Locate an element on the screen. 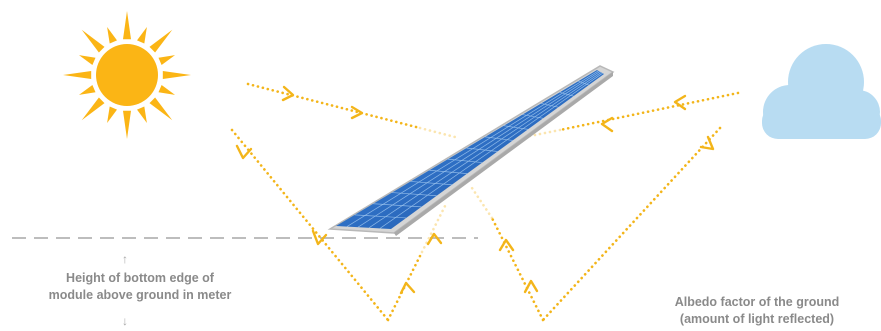 This screenshot has width=881, height=331. height-label-line2: module above ground in meter is located at coordinates (140, 295).